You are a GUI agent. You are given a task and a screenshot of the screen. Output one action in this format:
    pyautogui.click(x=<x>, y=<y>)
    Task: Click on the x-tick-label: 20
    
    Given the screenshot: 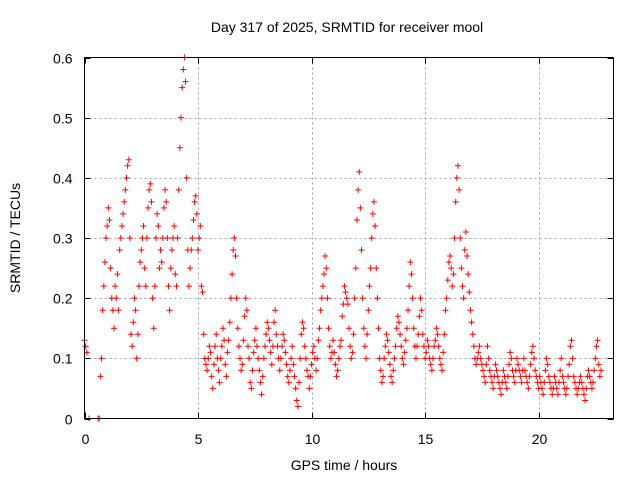 What is the action you would take?
    pyautogui.click(x=540, y=439)
    